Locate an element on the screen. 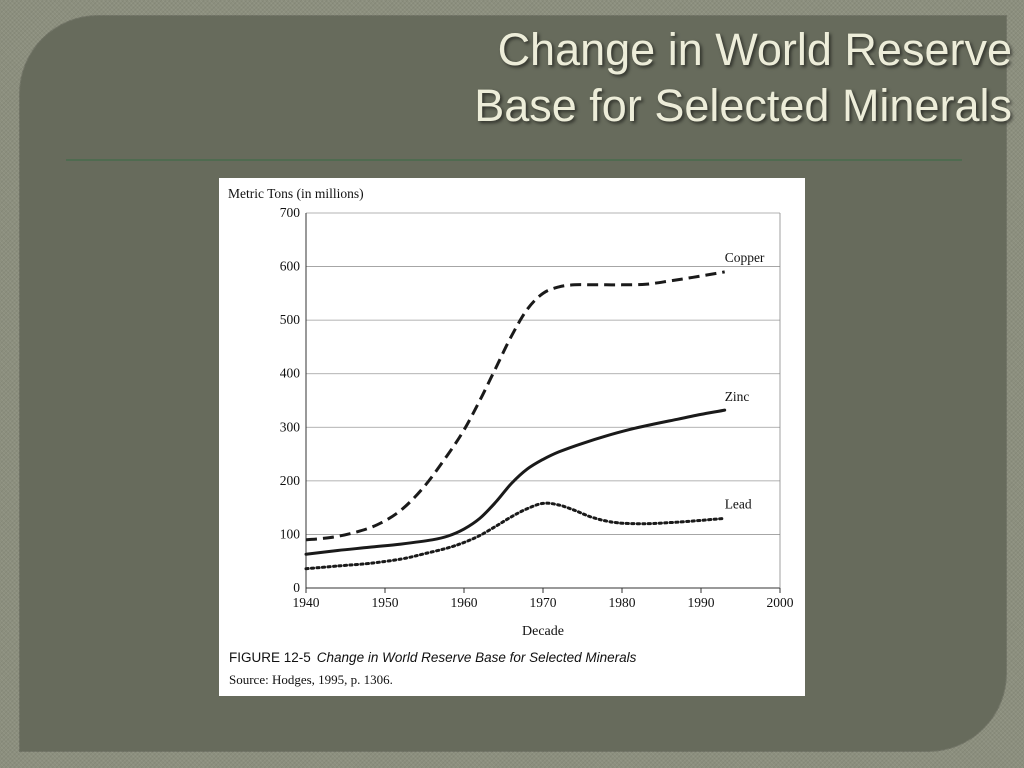 This screenshot has height=768, width=1024. title-divider is located at coordinates (514, 160).